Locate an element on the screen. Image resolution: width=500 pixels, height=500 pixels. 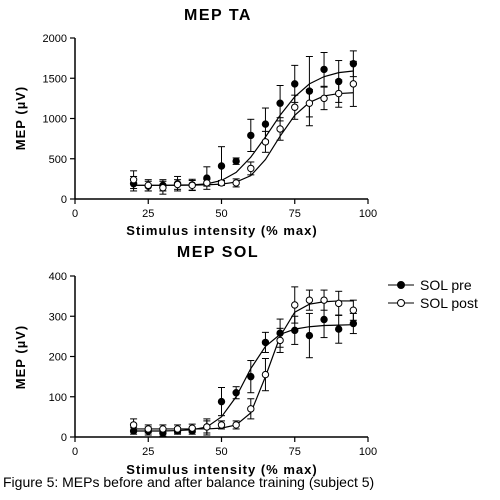
legend: SOL pre SOL post is located at coordinates (433, 294).